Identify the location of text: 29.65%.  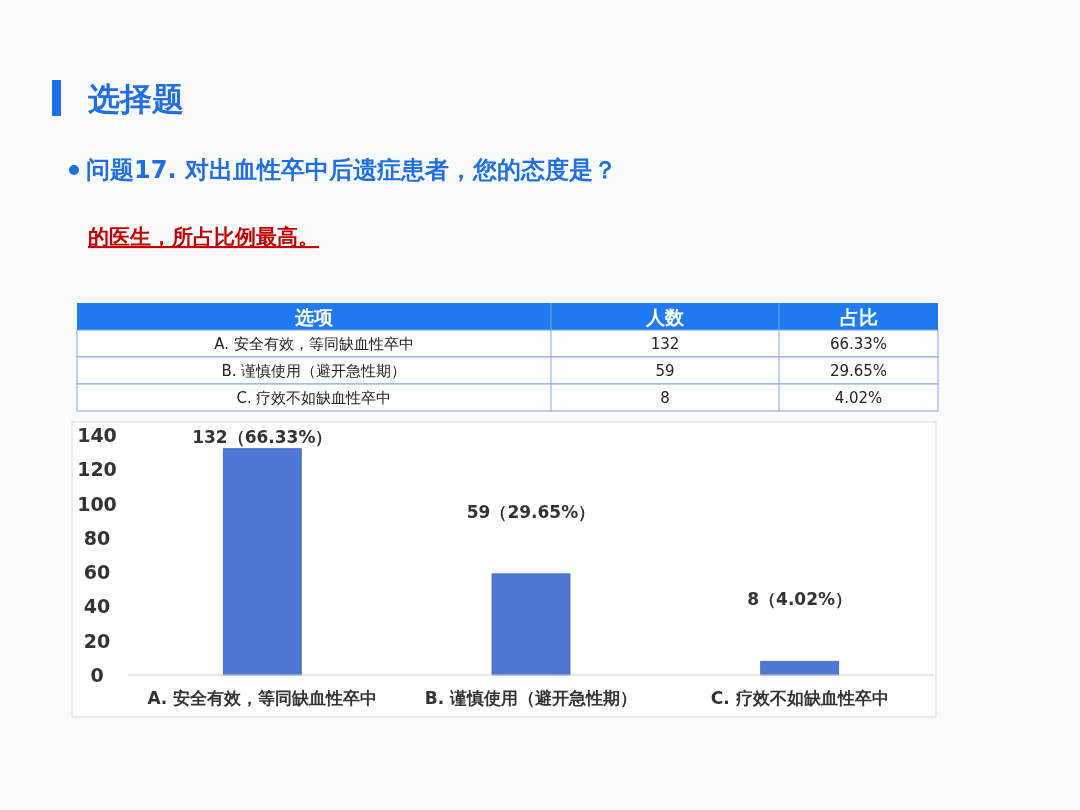
(858, 371).